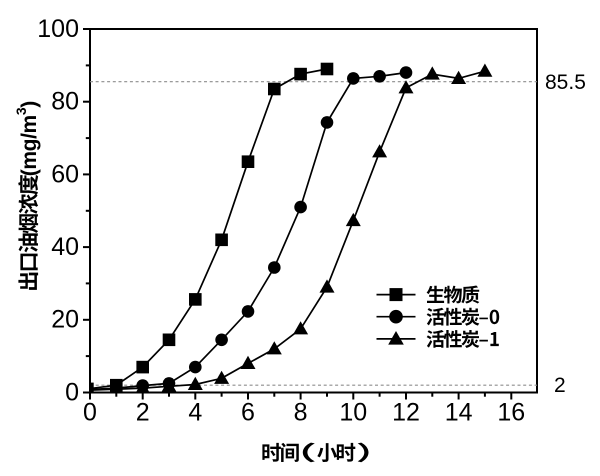 This screenshot has width=600, height=476. Describe the element at coordinates (65, 320) in the screenshot. I see `svg-text: 20` at that location.